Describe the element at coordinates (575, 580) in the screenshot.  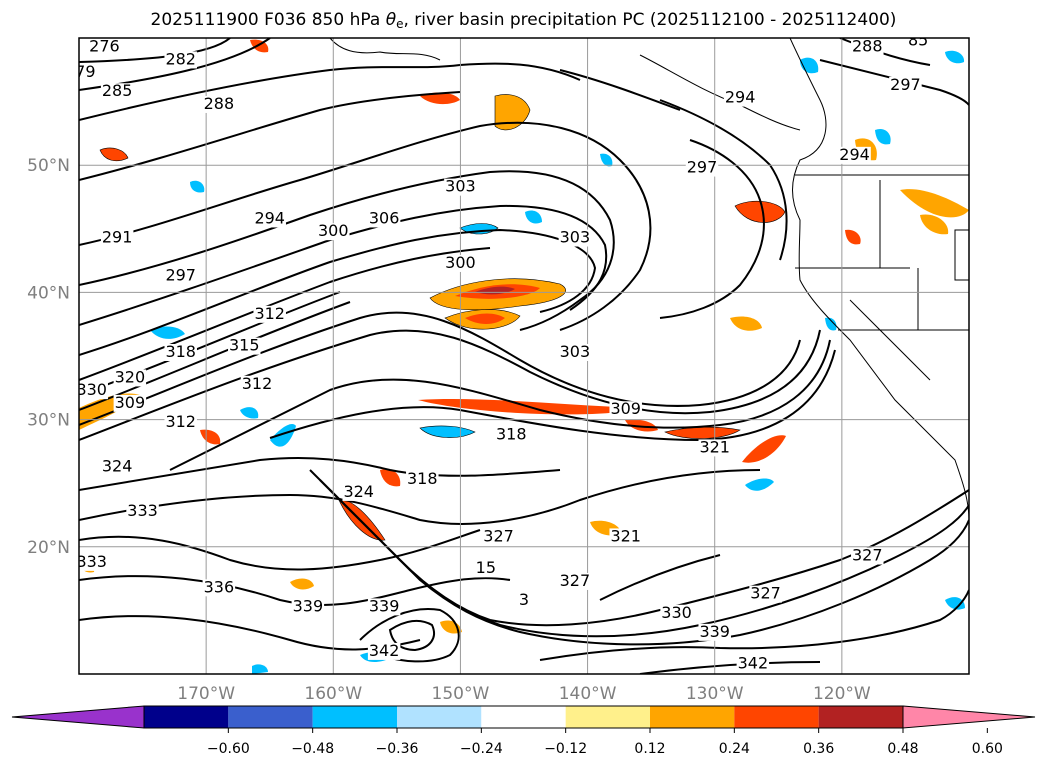
I see `contour-label: 327` at that location.